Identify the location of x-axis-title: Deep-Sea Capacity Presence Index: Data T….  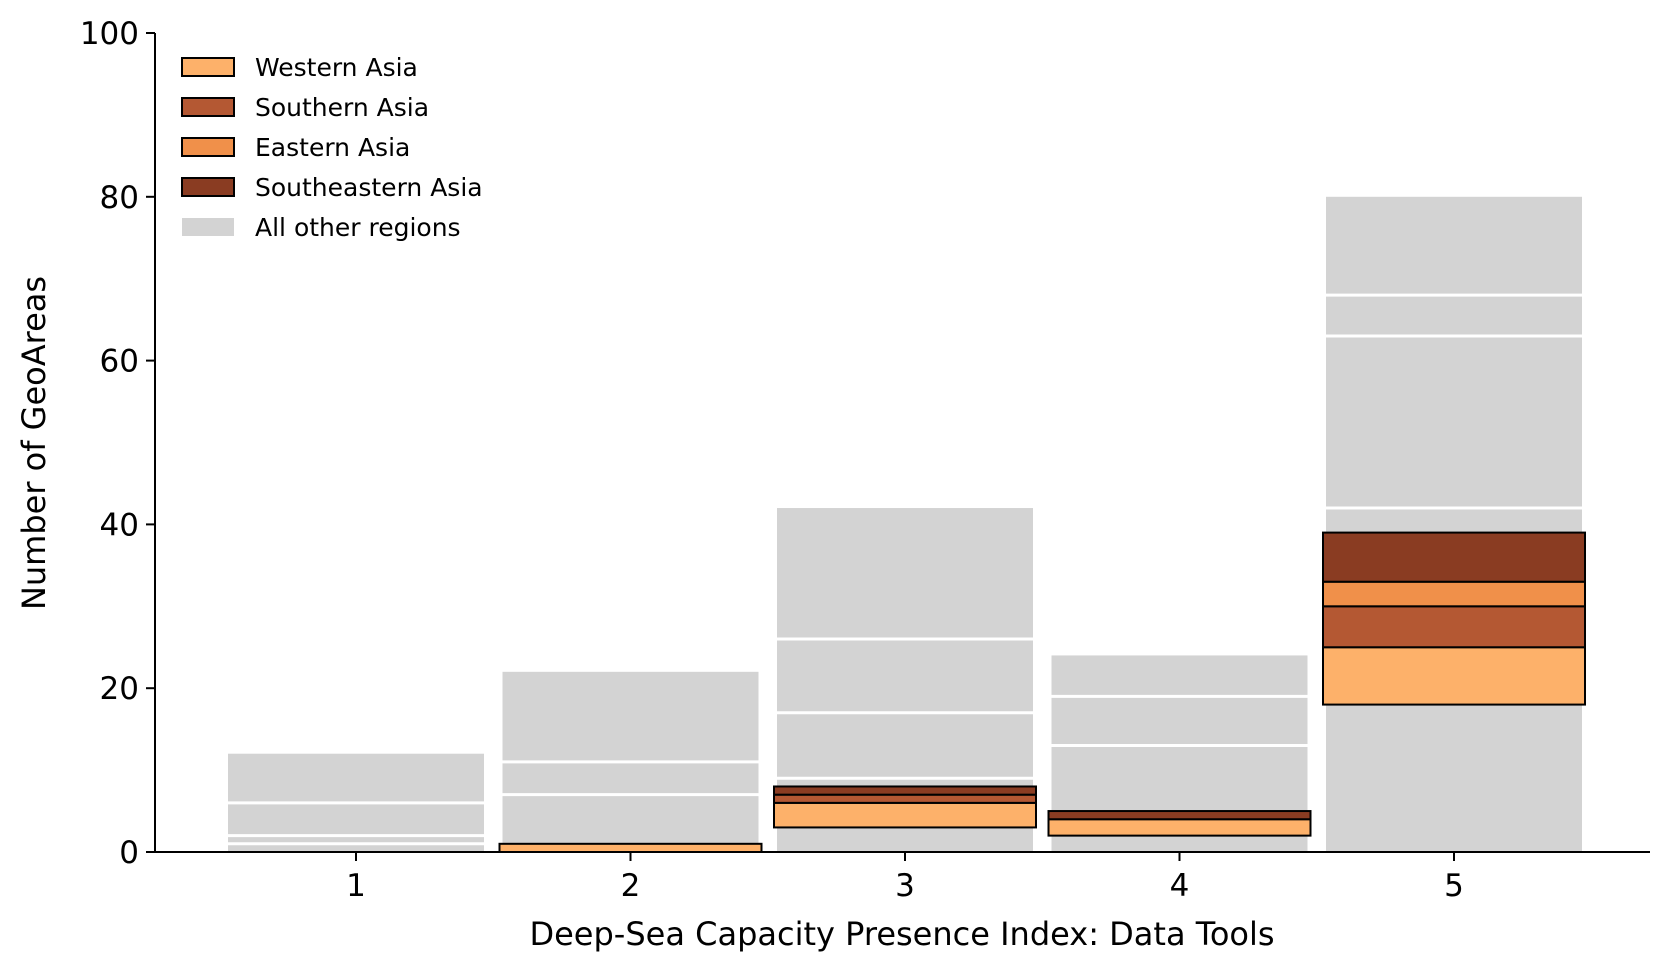
(901, 934).